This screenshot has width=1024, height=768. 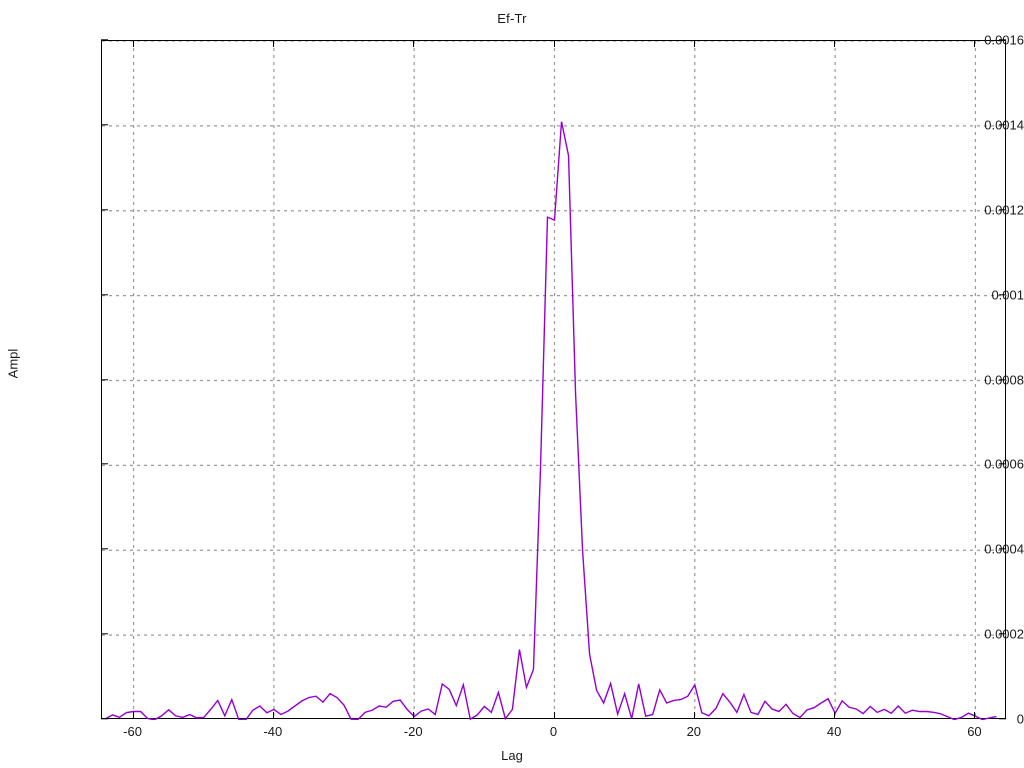 I want to click on x-tick-label: 40, so click(x=834, y=731).